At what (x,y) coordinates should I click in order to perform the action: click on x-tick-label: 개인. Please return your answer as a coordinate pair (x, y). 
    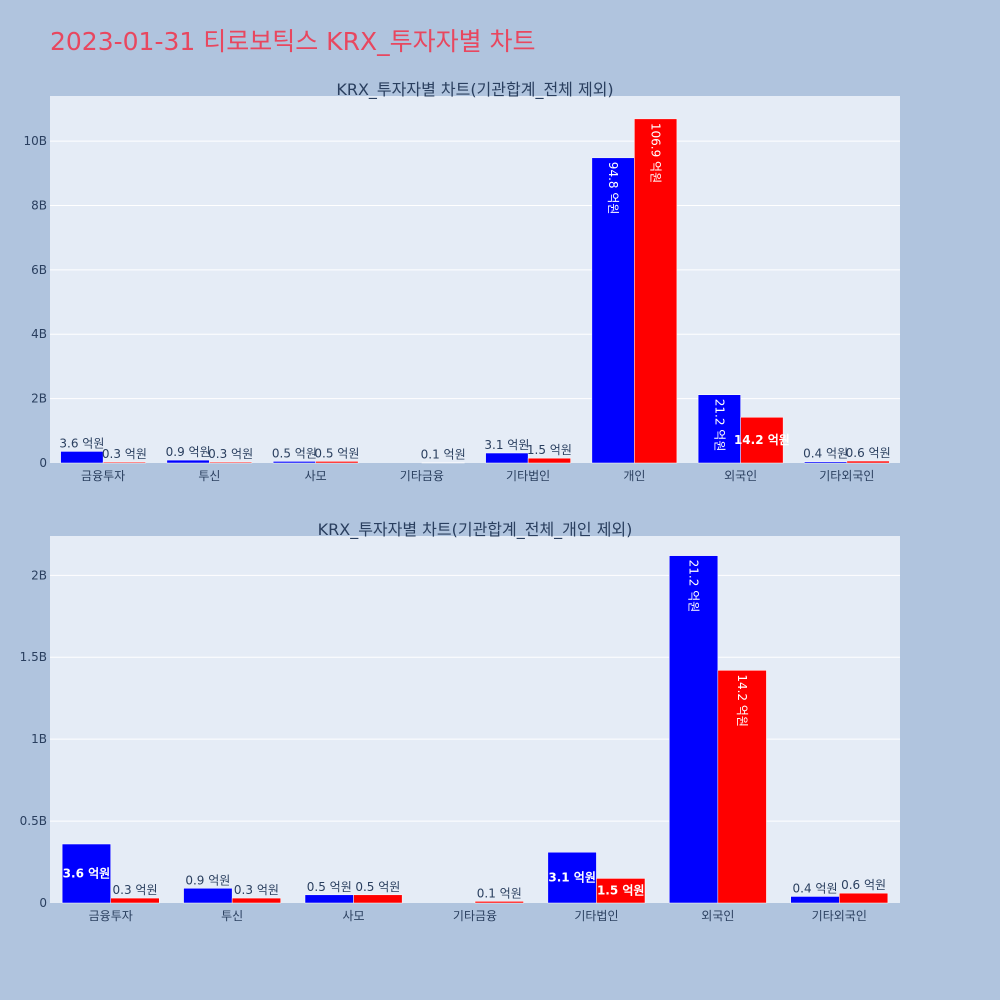
    Looking at the image, I should click on (634, 476).